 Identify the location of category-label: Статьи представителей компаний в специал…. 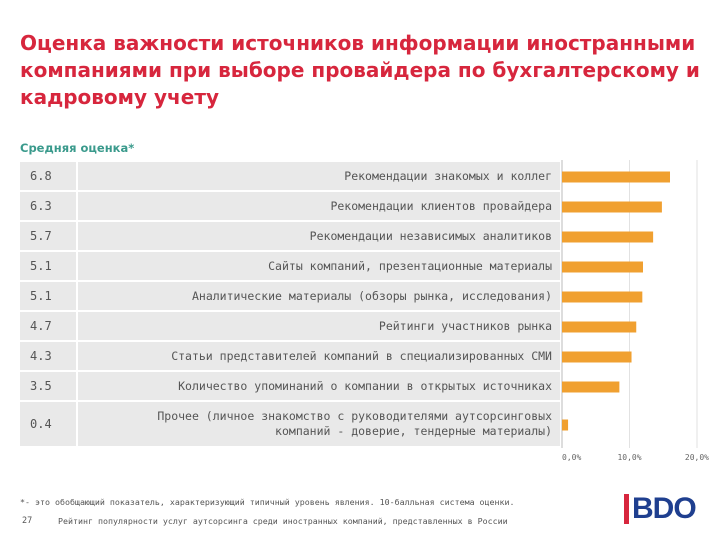
(361, 355).